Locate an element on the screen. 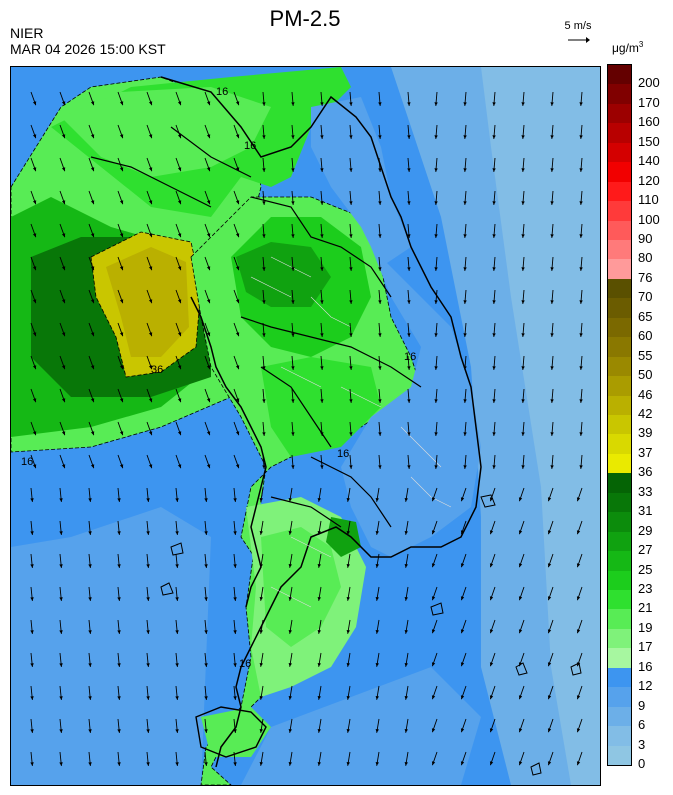 Image resolution: width=673 pixels, height=795 pixels. colorbar-label: 55 is located at coordinates (645, 355).